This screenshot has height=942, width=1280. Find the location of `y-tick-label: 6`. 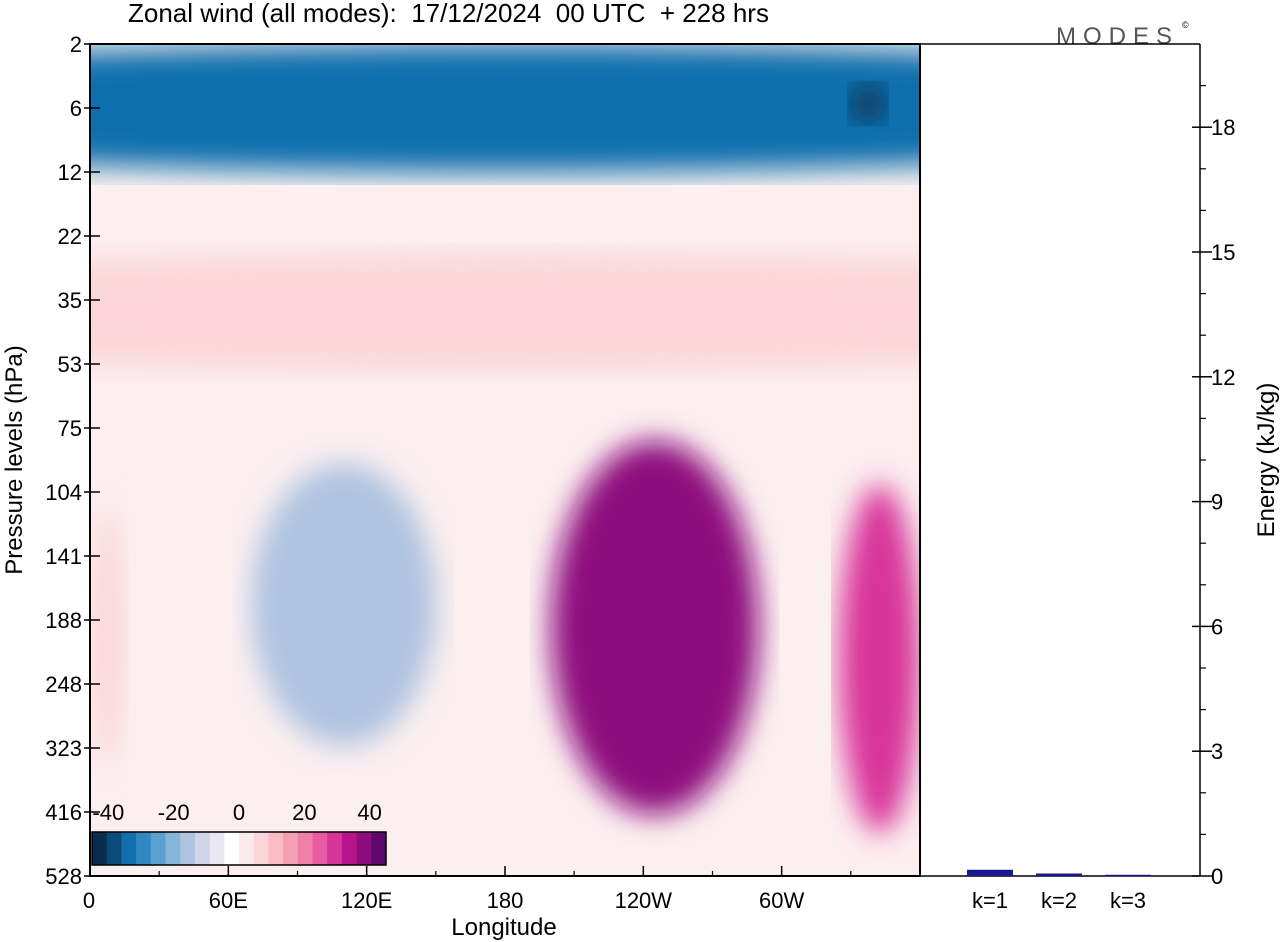

y-tick-label: 6 is located at coordinates (76, 108).